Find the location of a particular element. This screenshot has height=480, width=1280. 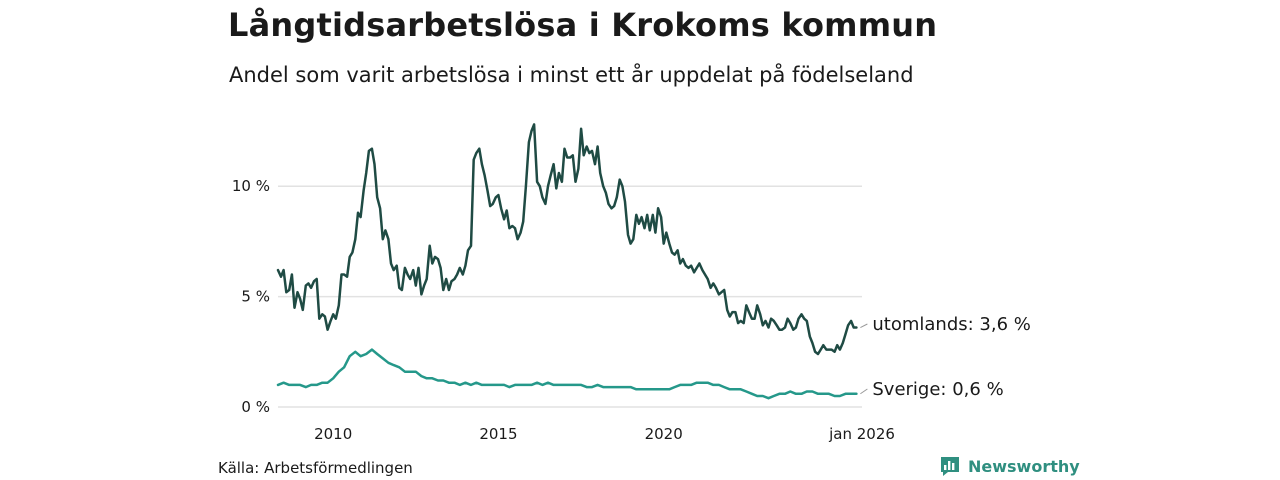

brand-logo: Newsworthy is located at coordinates (1009, 466).